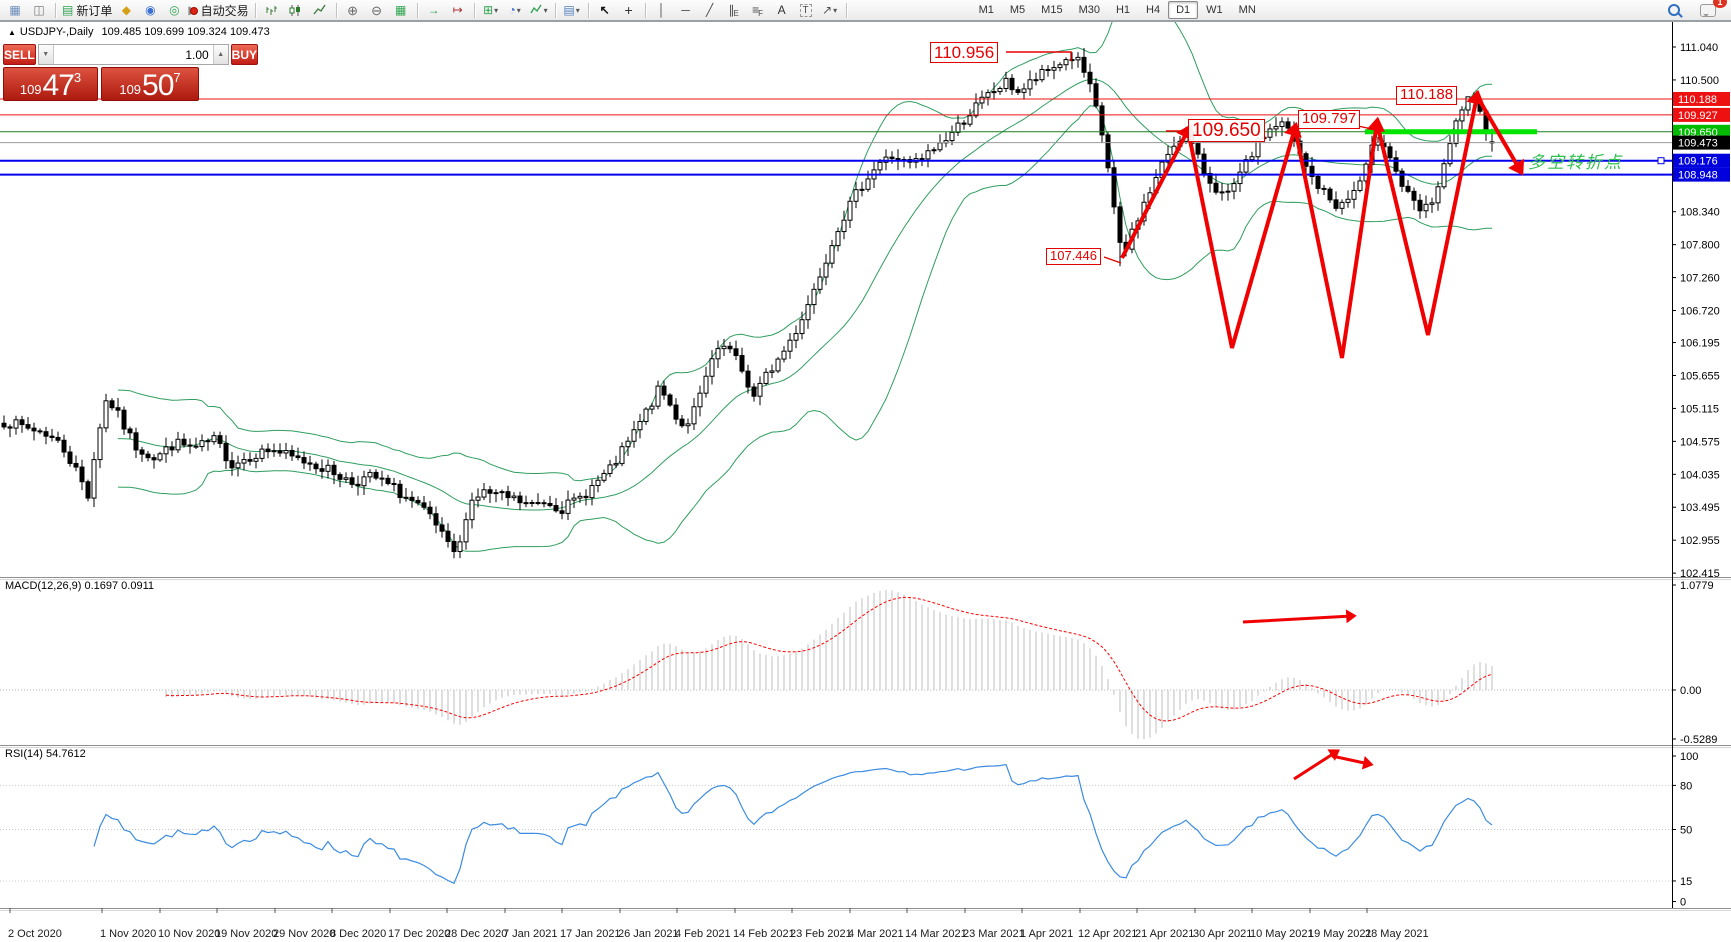 This screenshot has width=1731, height=942. Describe the element at coordinates (662, 10) in the screenshot. I see `vertical-line-tool: │` at that location.